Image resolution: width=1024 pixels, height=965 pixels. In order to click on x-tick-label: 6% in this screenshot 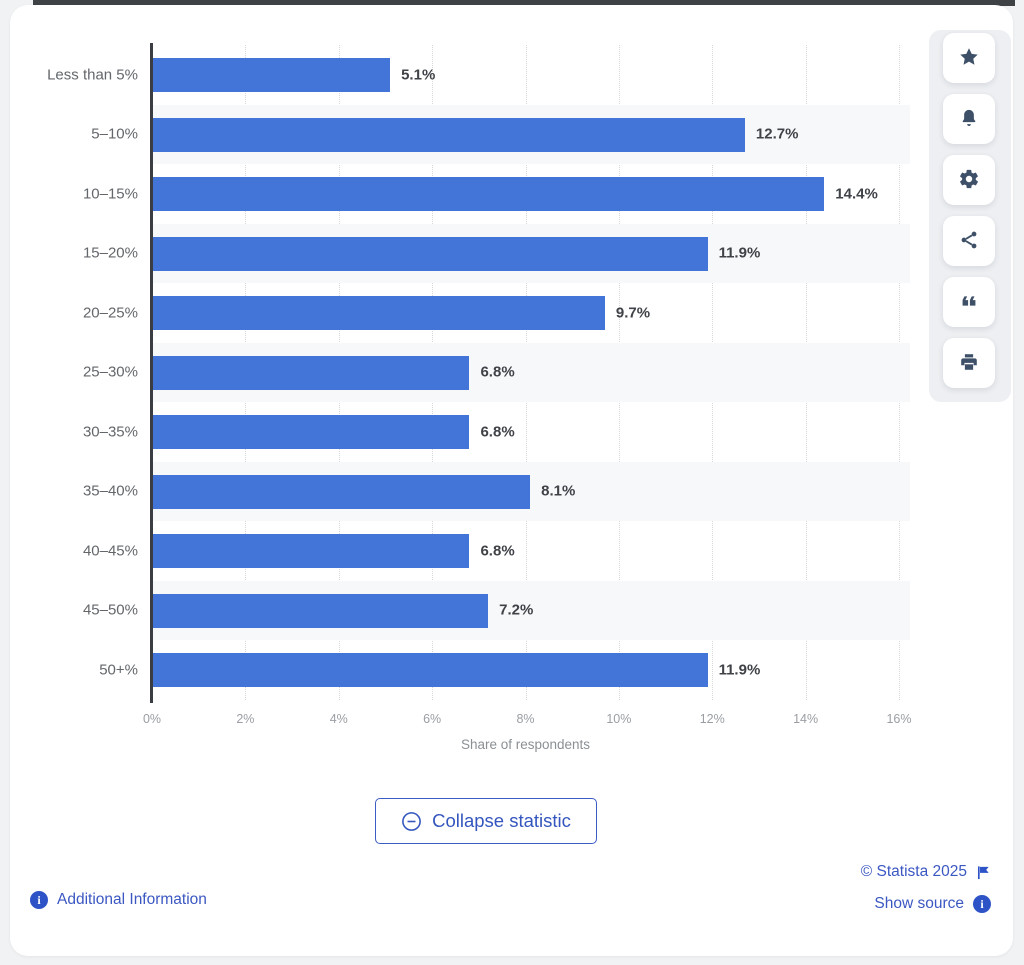, I will do `click(432, 719)`.